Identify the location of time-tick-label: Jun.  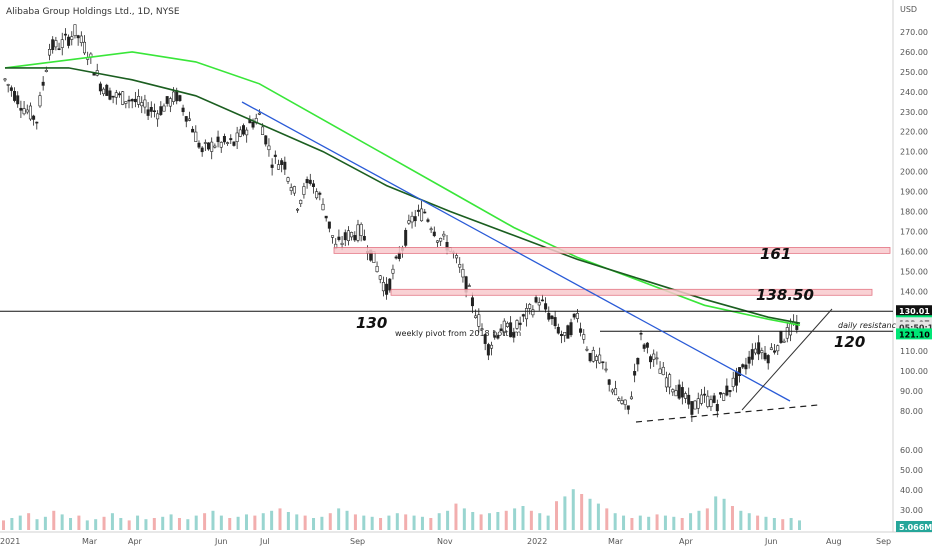
(221, 541).